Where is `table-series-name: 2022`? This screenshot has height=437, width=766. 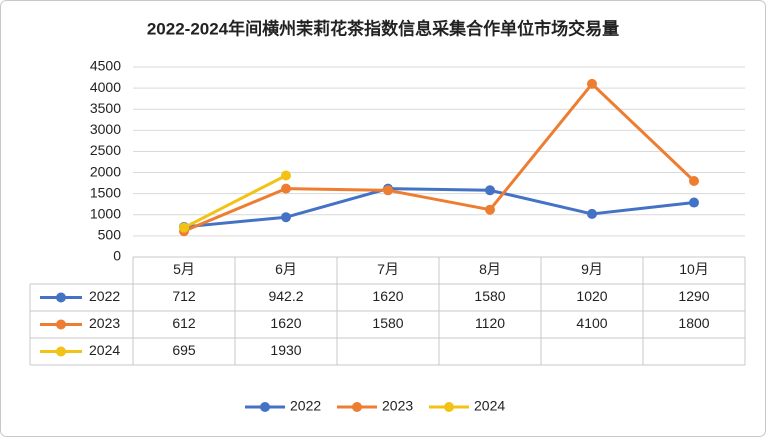
table-series-name: 2022 is located at coordinates (104, 296).